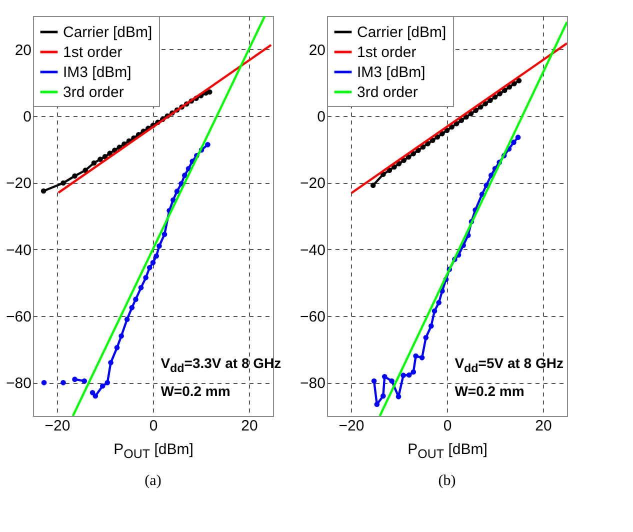 This screenshot has height=532, width=633. What do you see at coordinates (153, 481) in the screenshot?
I see `text: (a)` at bounding box center [153, 481].